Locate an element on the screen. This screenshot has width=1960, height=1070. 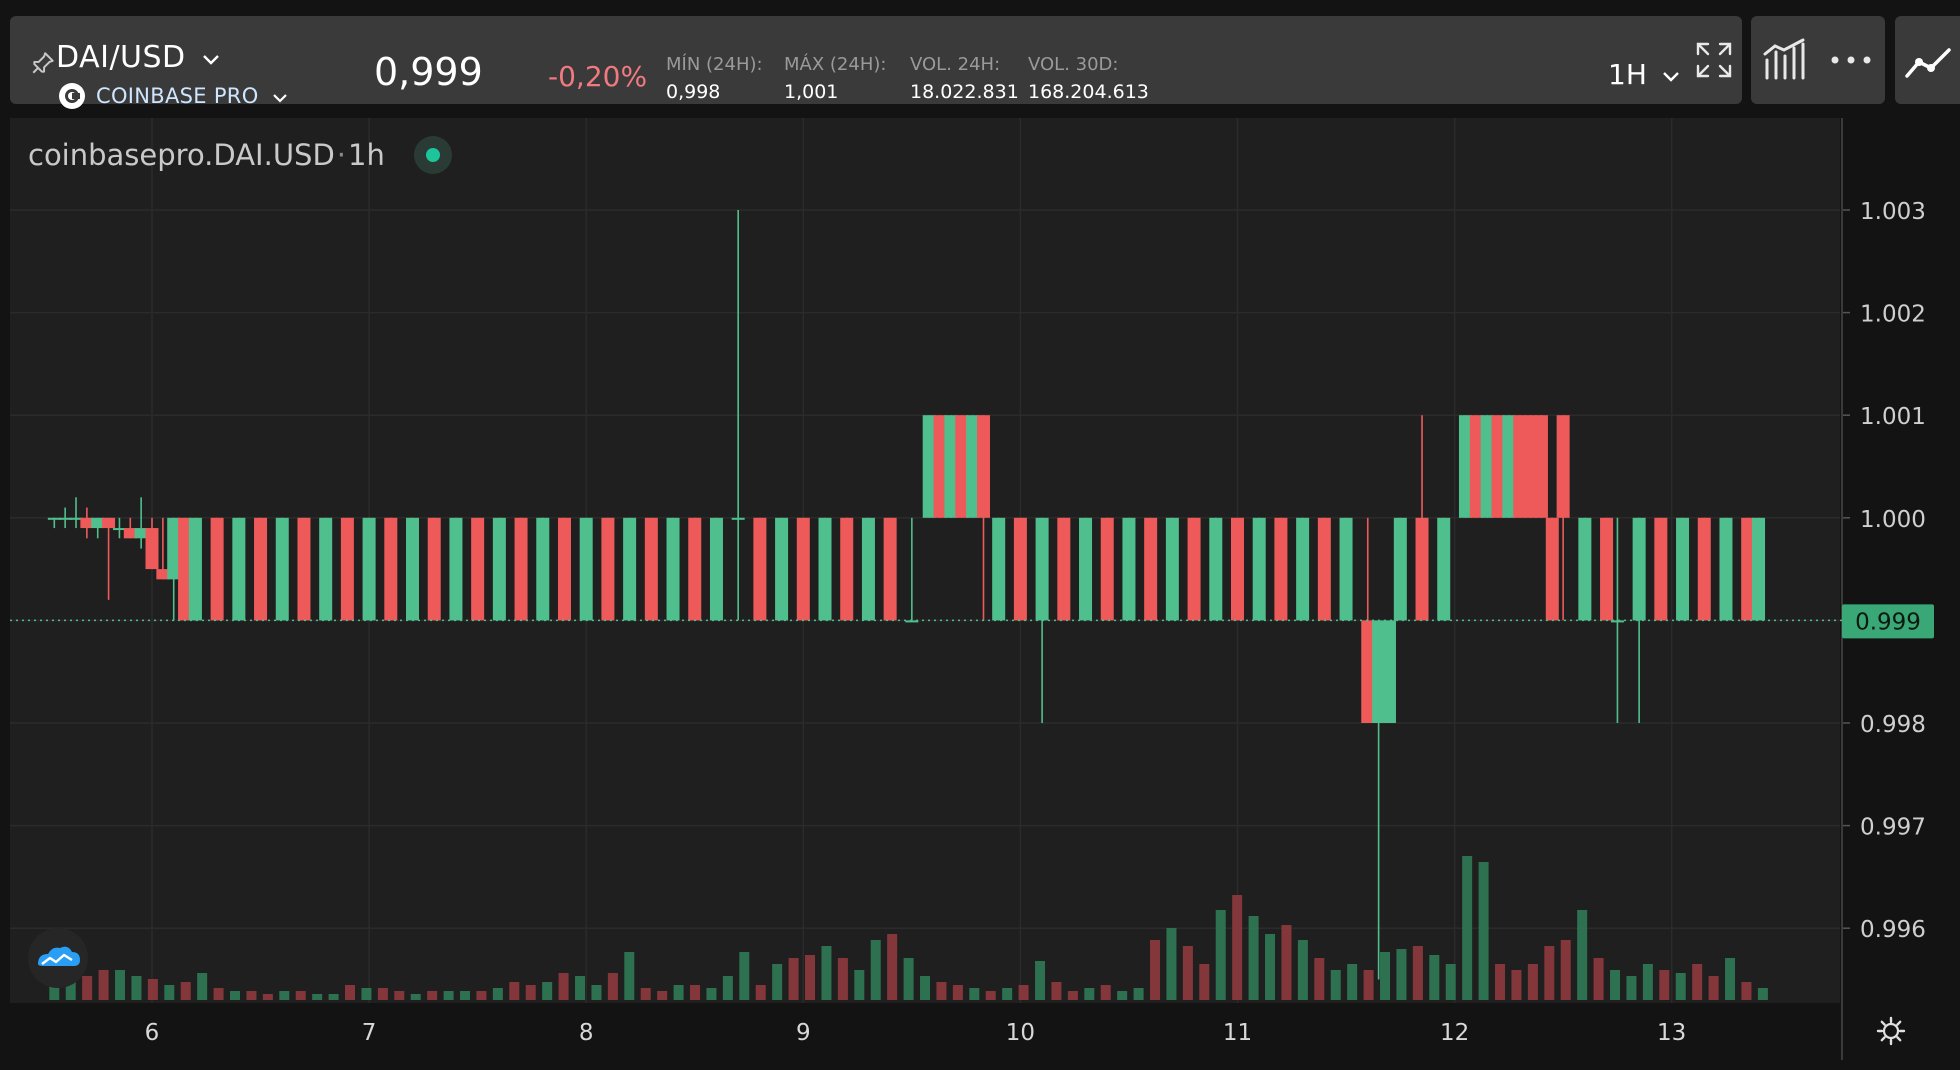
status-dot-icon is located at coordinates (433, 155).